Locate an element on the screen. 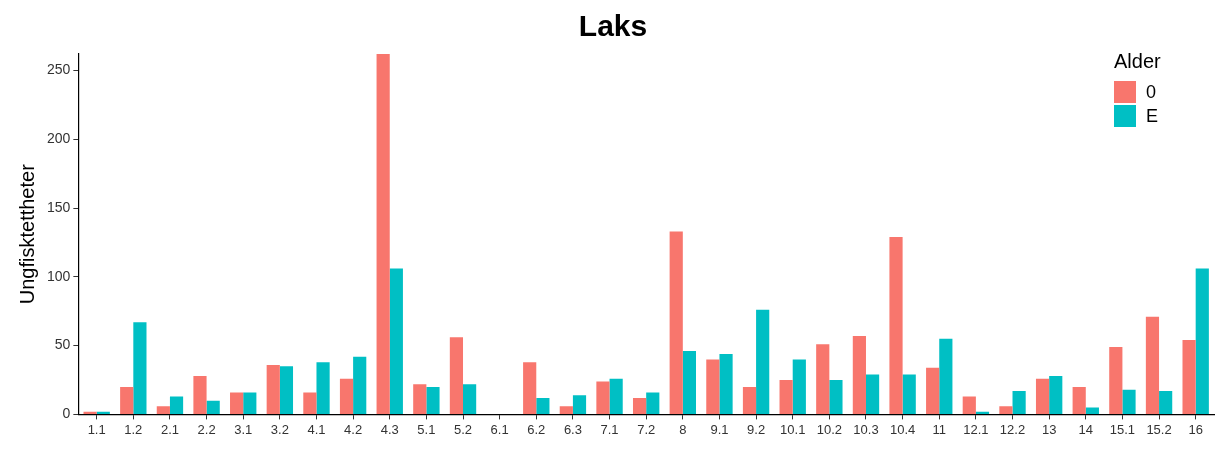 Image resolution: width=1226 pixels, height=449 pixels. x-tick-label: 7.1 is located at coordinates (609, 429).